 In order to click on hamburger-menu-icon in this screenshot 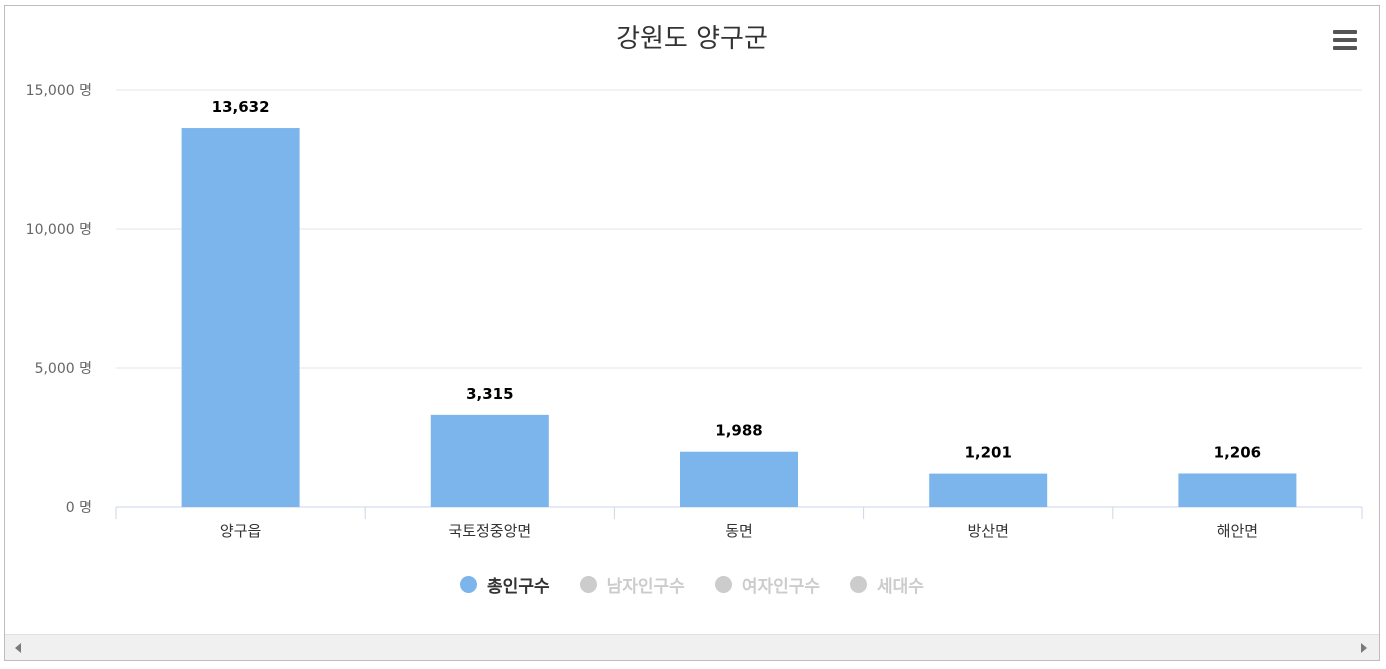, I will do `click(1345, 40)`.